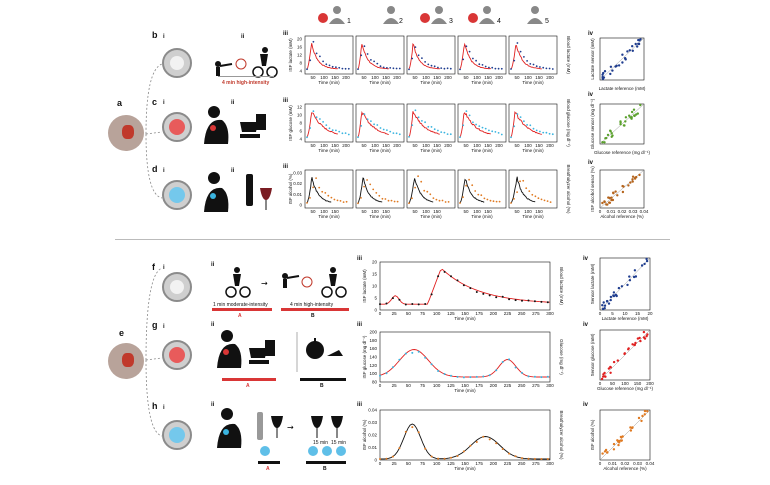 Image resolution: width=770 pixels, height=485 pixels. Describe the element at coordinates (155, 102) in the screenshot. I see `panel-letter-c: c` at that location.